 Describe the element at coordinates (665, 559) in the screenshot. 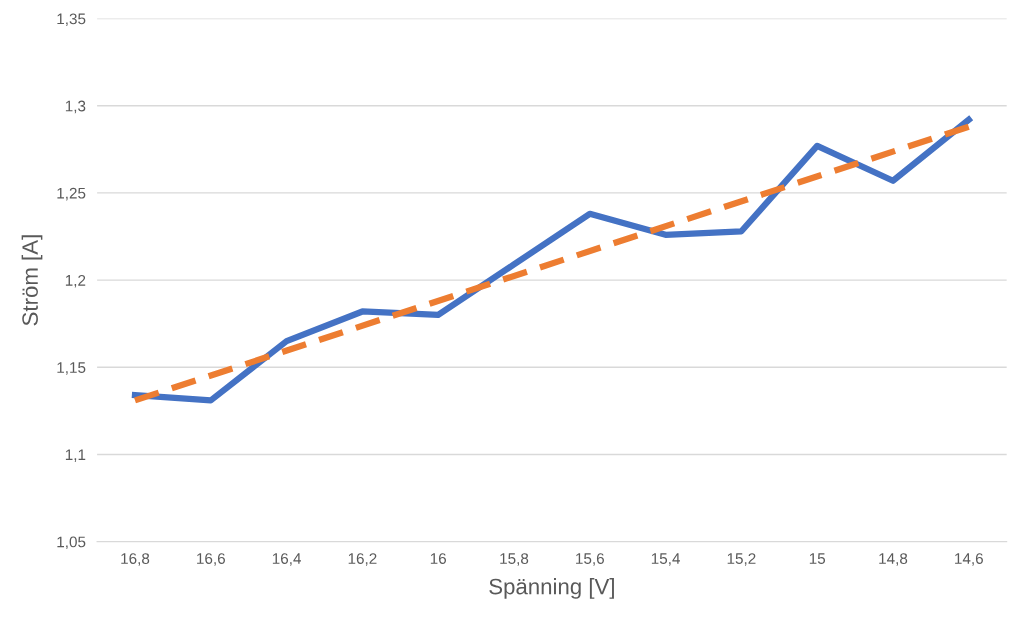

I see `x-tick-label: 15,4` at that location.